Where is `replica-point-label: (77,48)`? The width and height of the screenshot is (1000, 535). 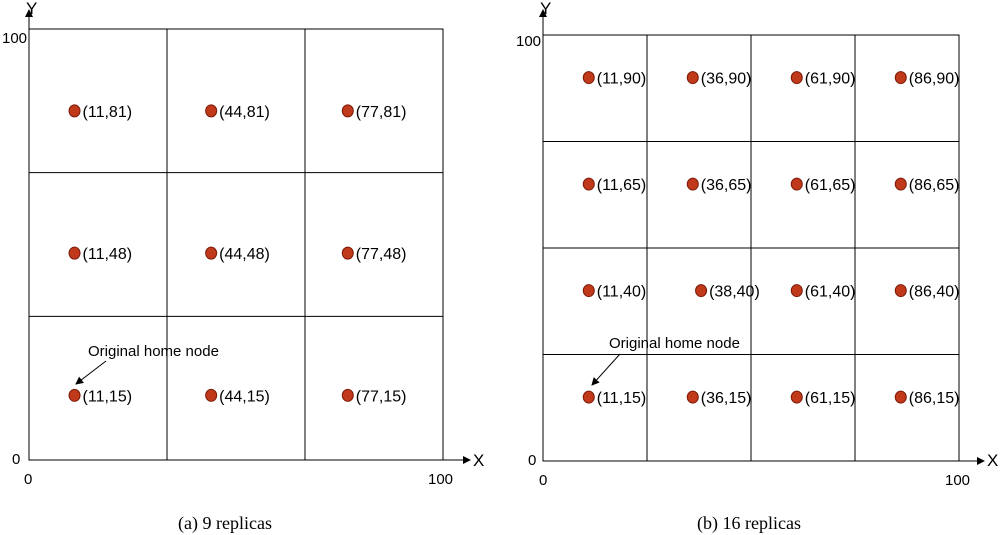
replica-point-label: (77,48) is located at coordinates (381, 254).